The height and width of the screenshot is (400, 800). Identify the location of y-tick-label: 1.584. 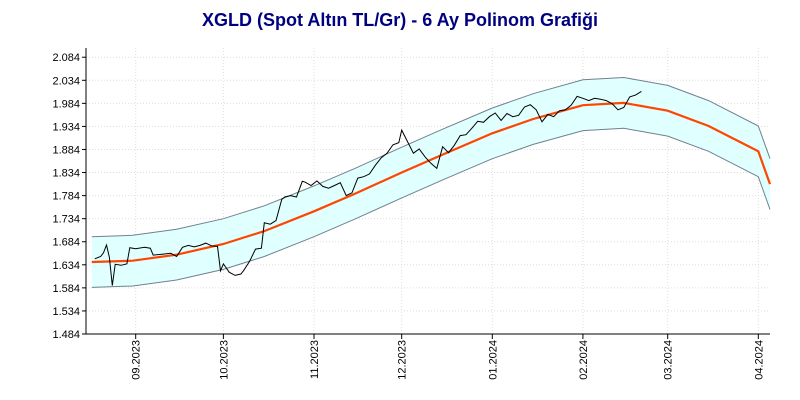
(66, 289).